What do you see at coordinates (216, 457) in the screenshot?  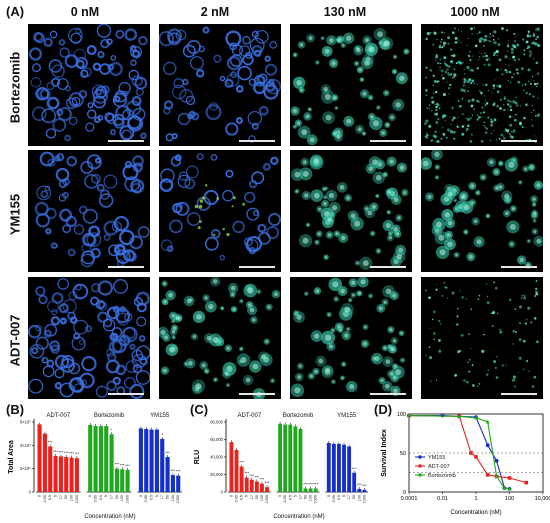 I see `y-tick-label: 40,000` at bounding box center [216, 457].